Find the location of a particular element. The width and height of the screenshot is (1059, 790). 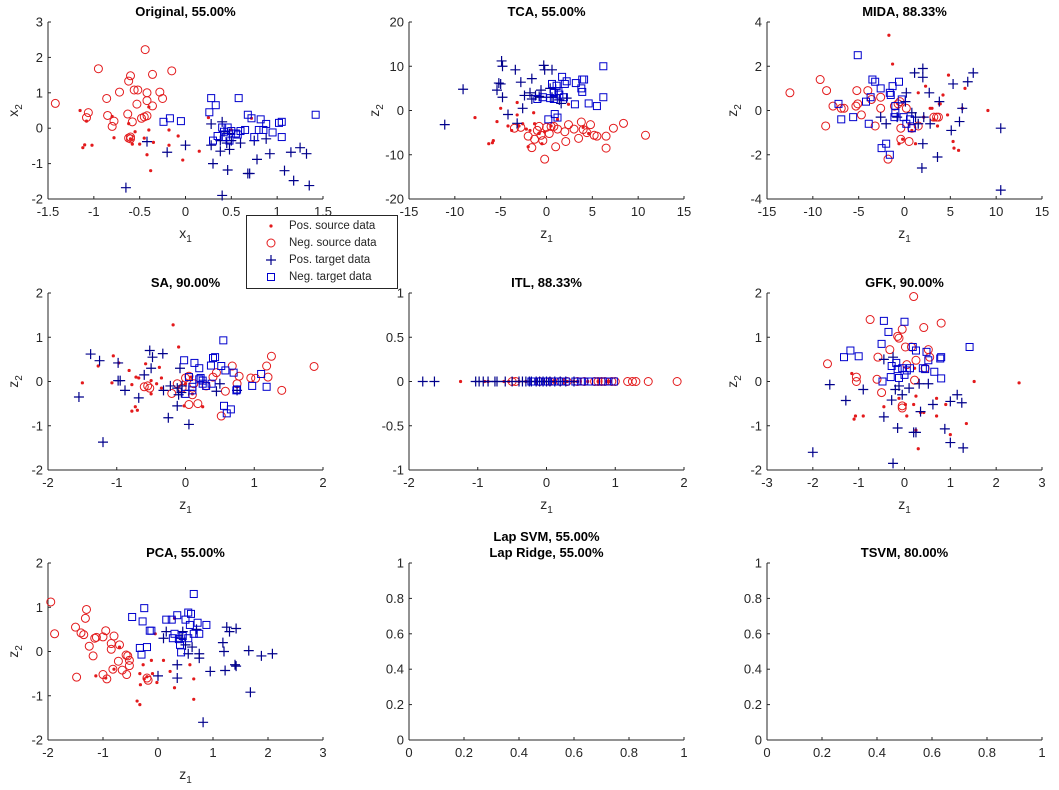

y-tick-label: 0.4 is located at coordinates (753, 669).